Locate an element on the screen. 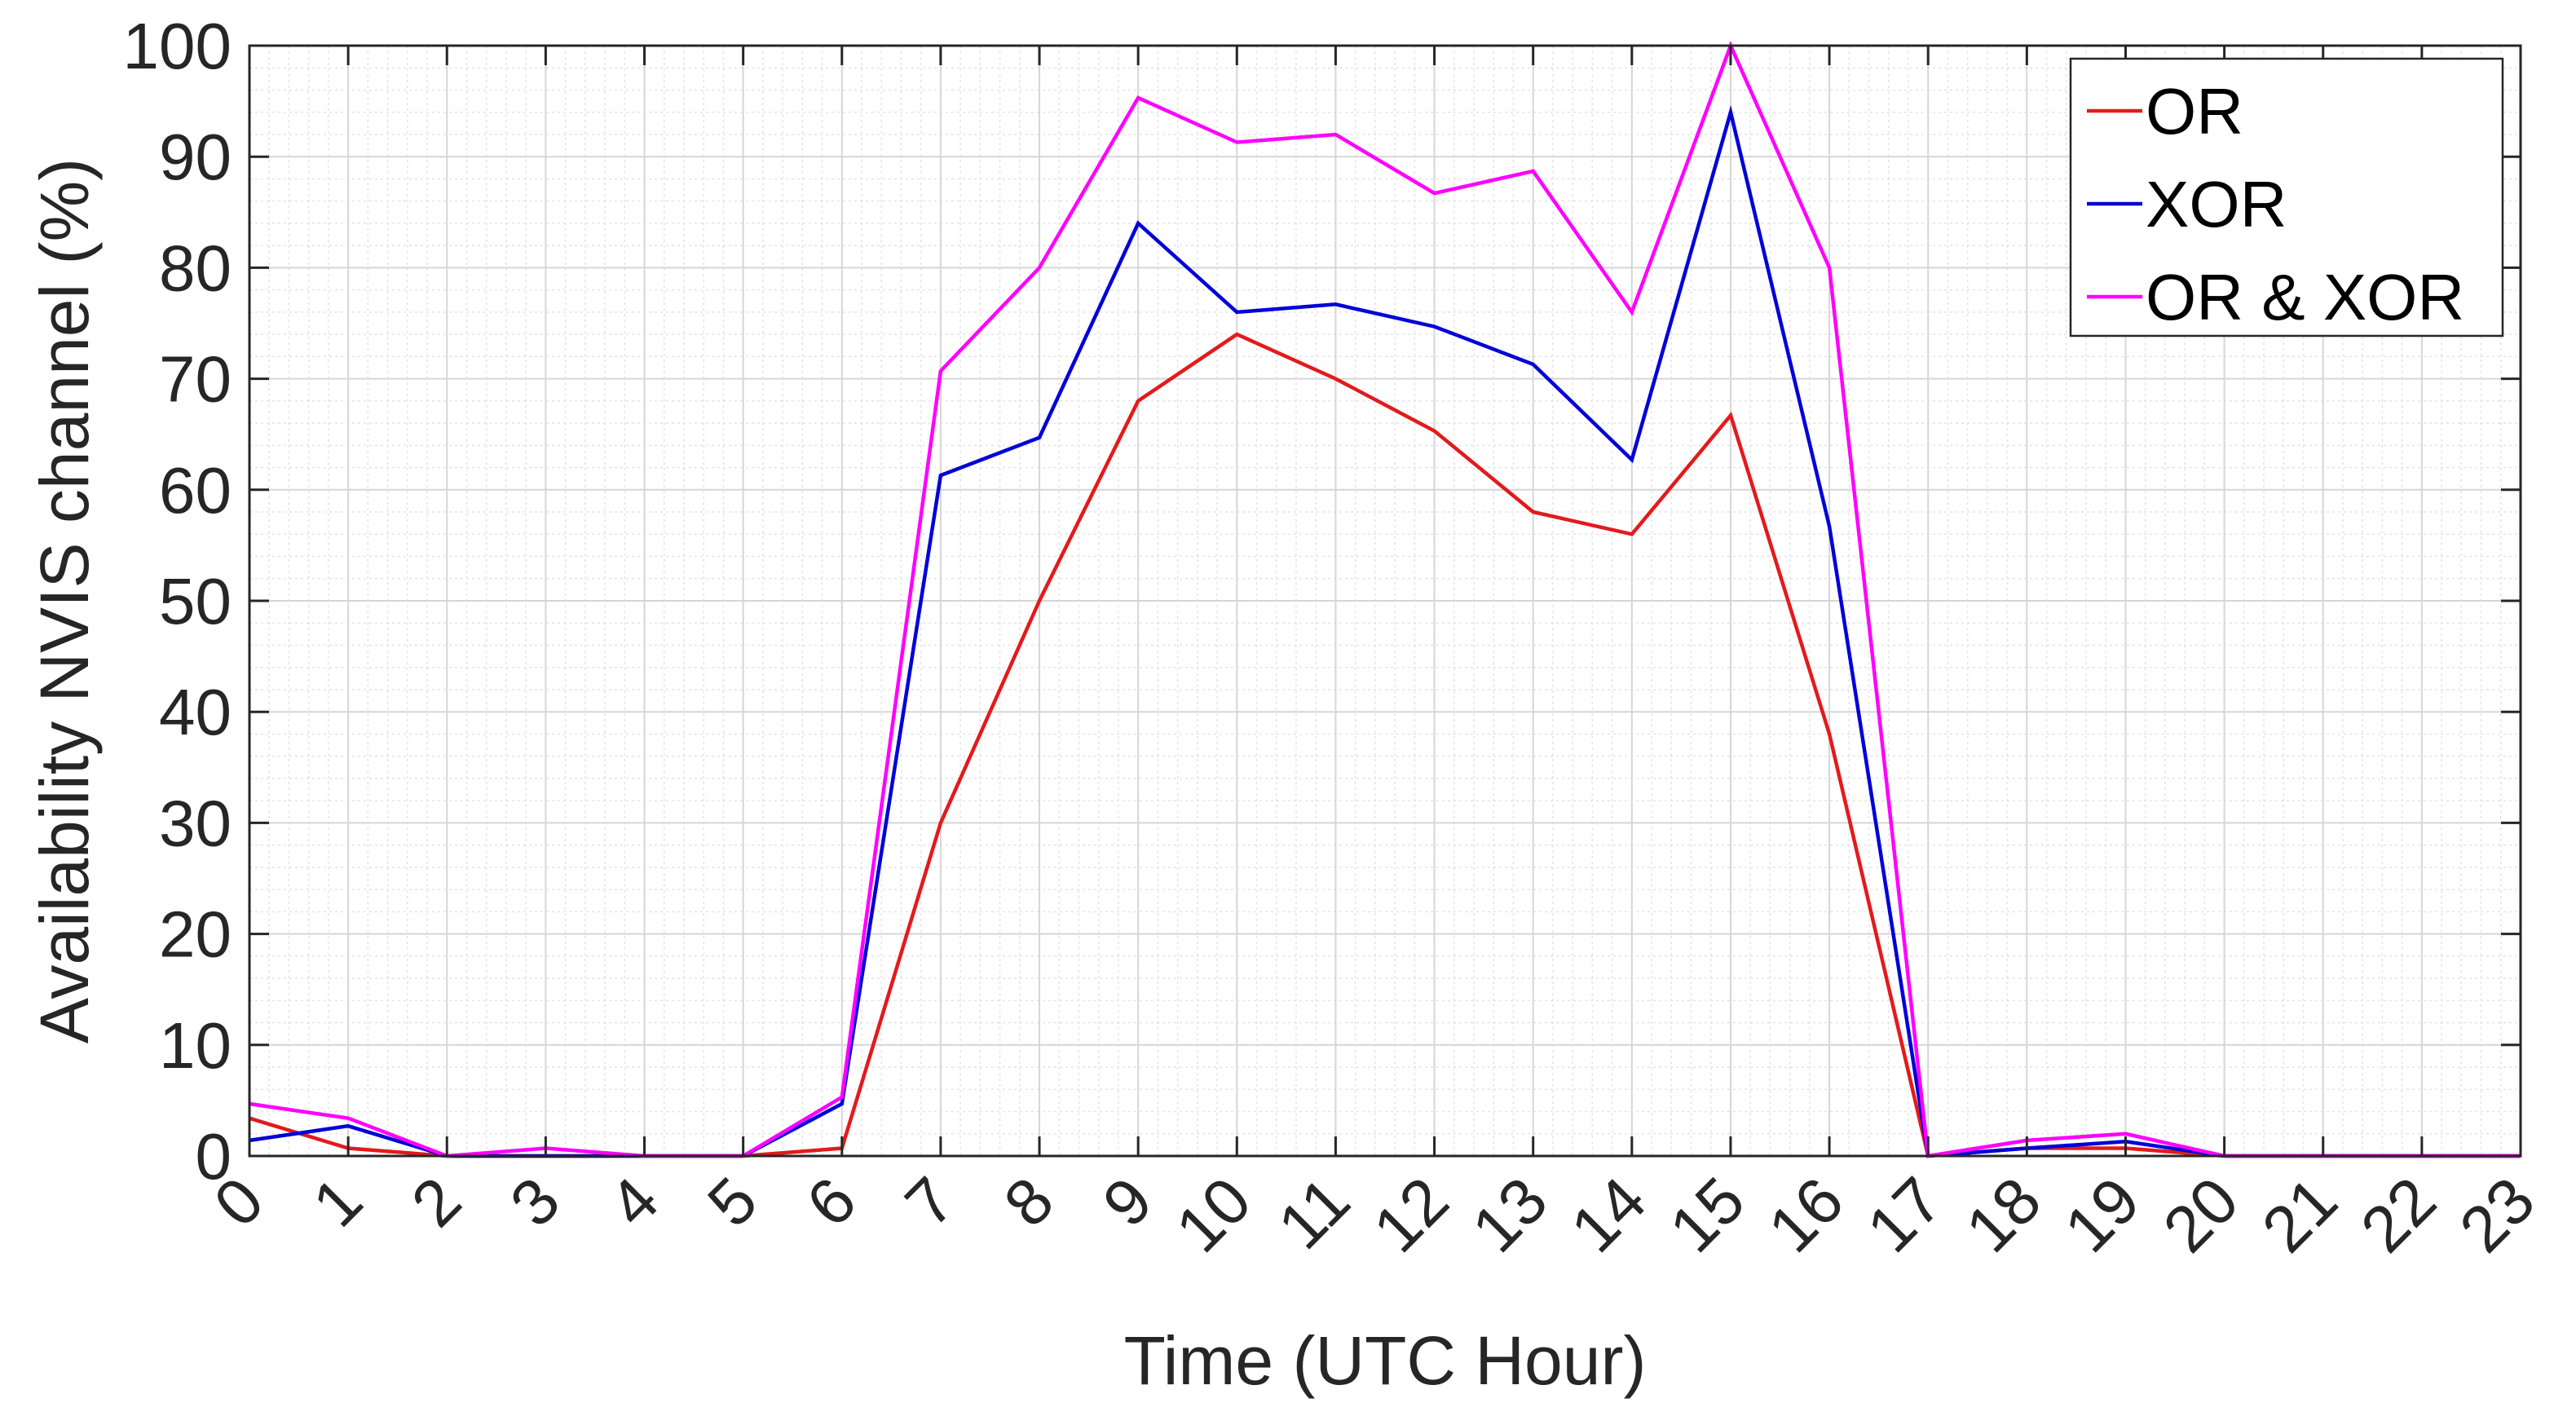  y-tick-label: 100 is located at coordinates (177, 46).